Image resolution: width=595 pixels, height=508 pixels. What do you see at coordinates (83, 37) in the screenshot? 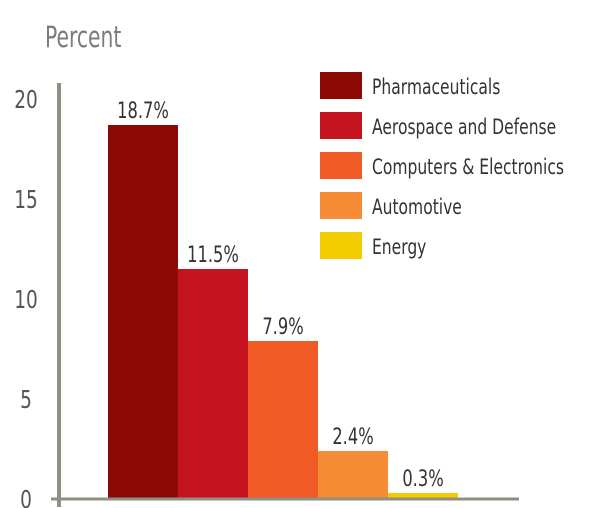
I see `y-axis-label: Percent` at bounding box center [83, 37].